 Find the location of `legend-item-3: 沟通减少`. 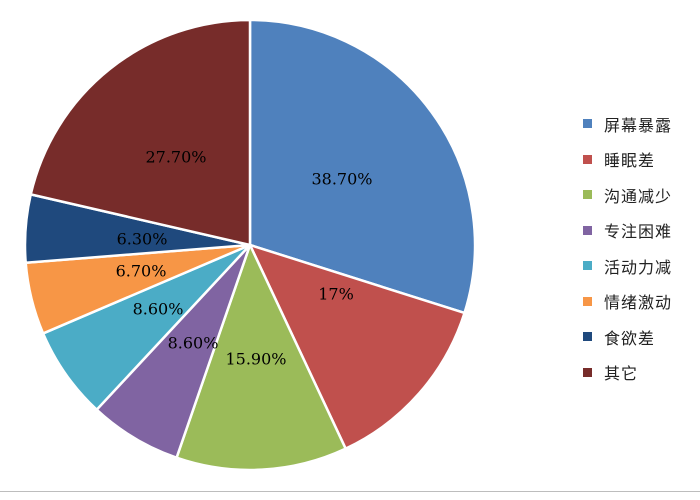

legend-item-3: 沟通减少 is located at coordinates (641, 195).